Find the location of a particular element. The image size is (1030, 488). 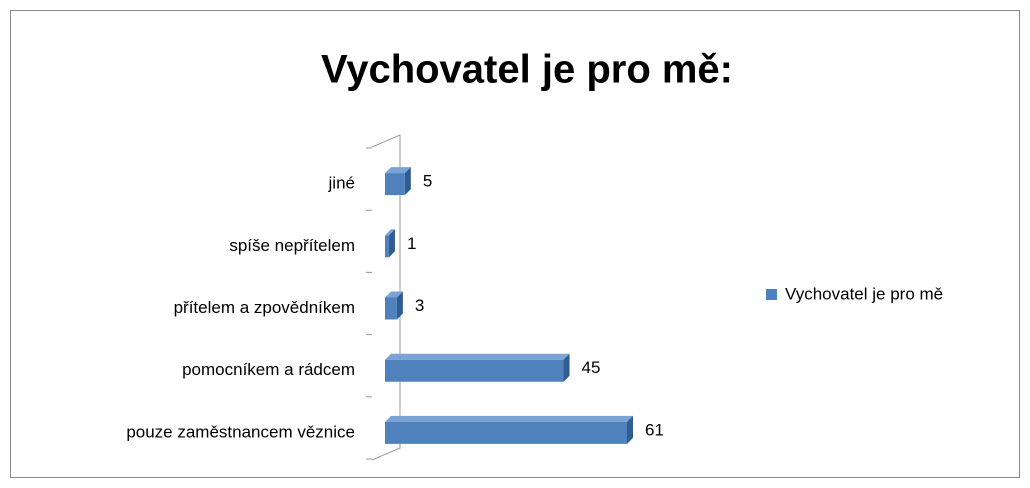

value-label: 3 is located at coordinates (419, 305).